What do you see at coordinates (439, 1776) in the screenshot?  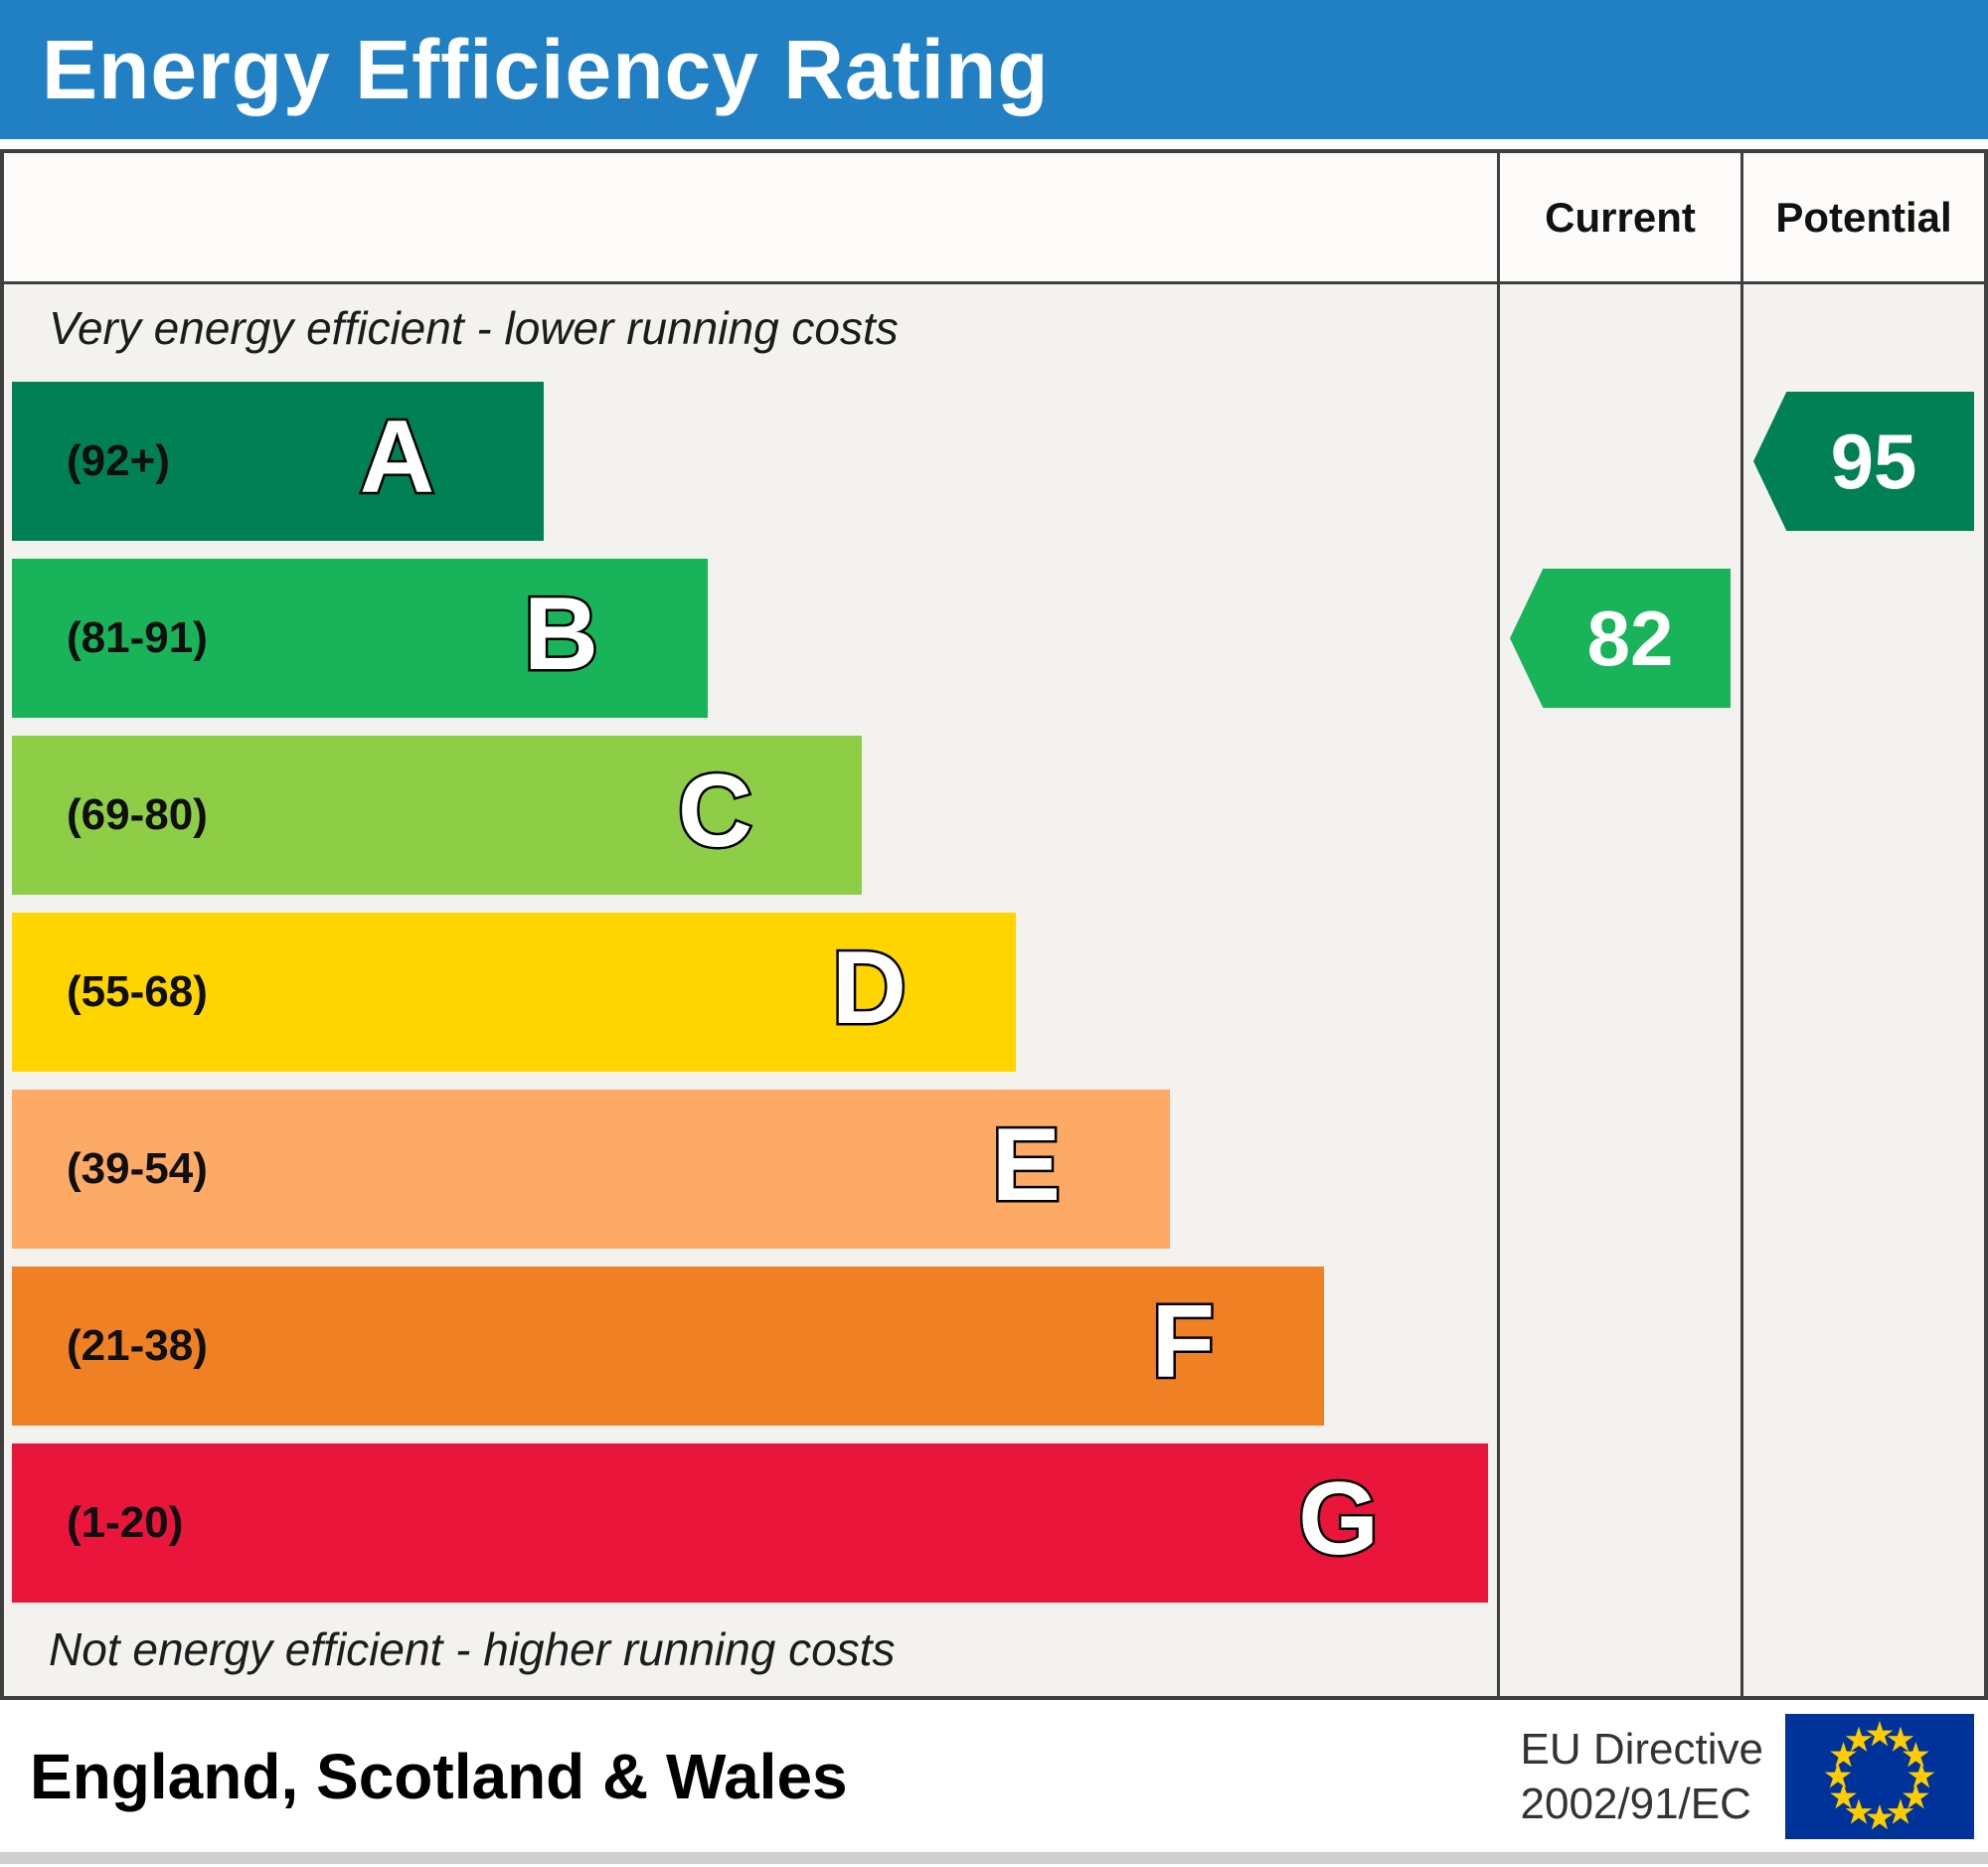 I see `region-title: England, Scotland & Wales` at bounding box center [439, 1776].